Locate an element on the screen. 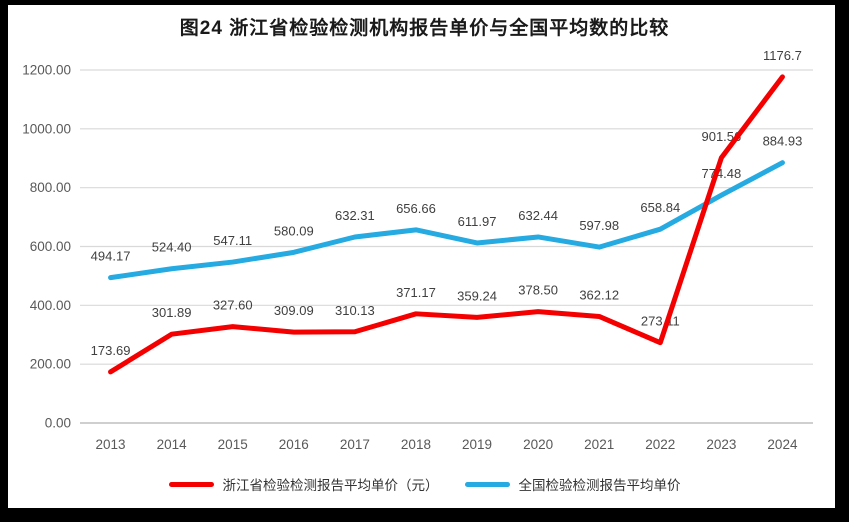 The image size is (849, 522). x-tick-label: 2015 is located at coordinates (233, 444).